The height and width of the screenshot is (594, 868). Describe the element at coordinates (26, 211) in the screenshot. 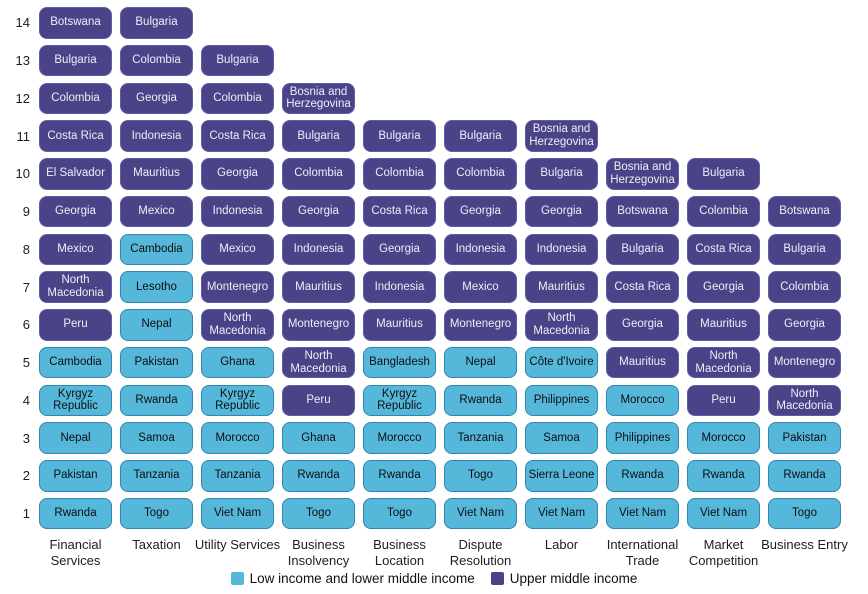

I see `y-axis-tick: 9` at that location.